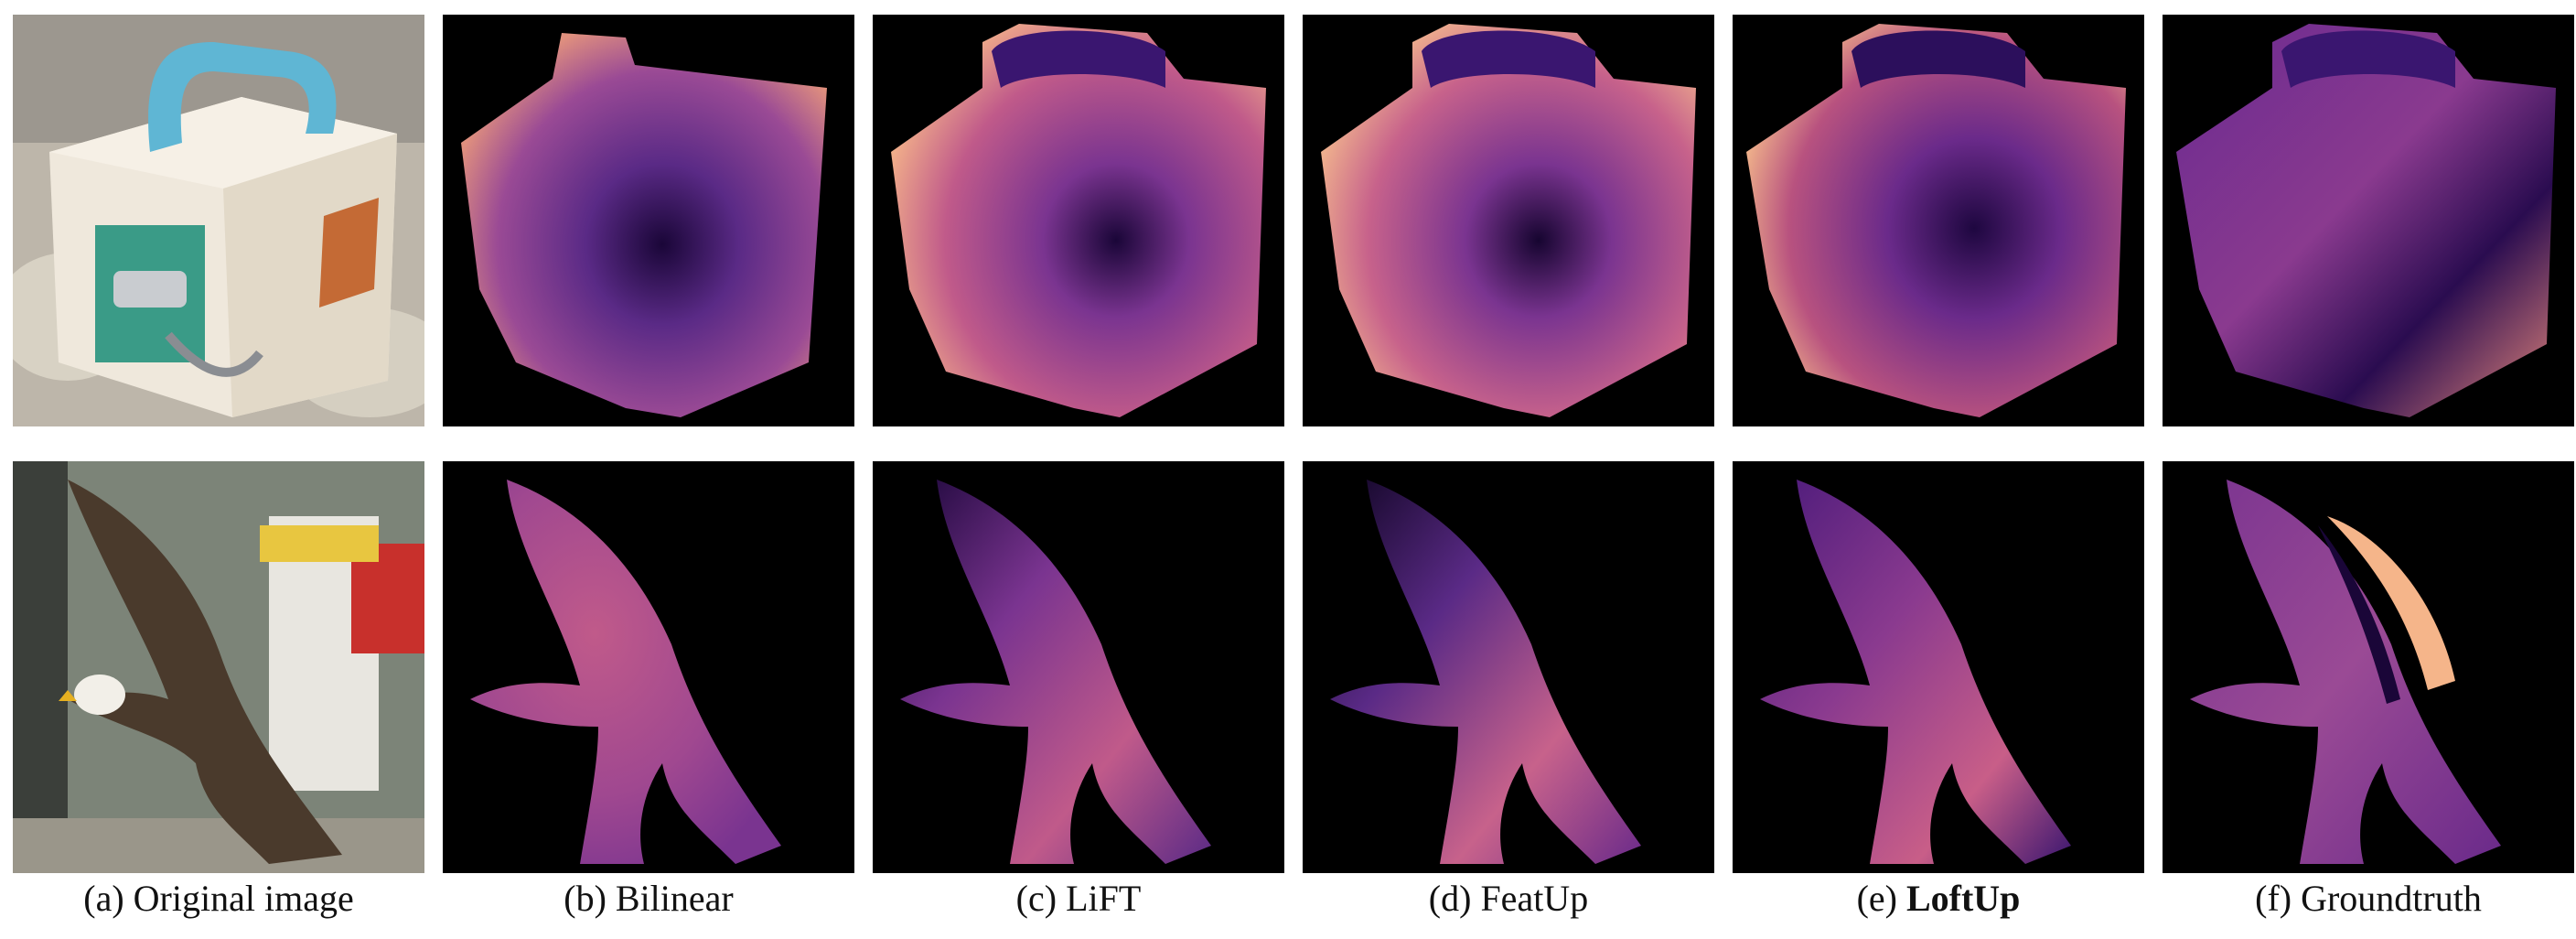  Describe the element at coordinates (649, 220) in the screenshot. I see `bilinear-depth-box` at that location.